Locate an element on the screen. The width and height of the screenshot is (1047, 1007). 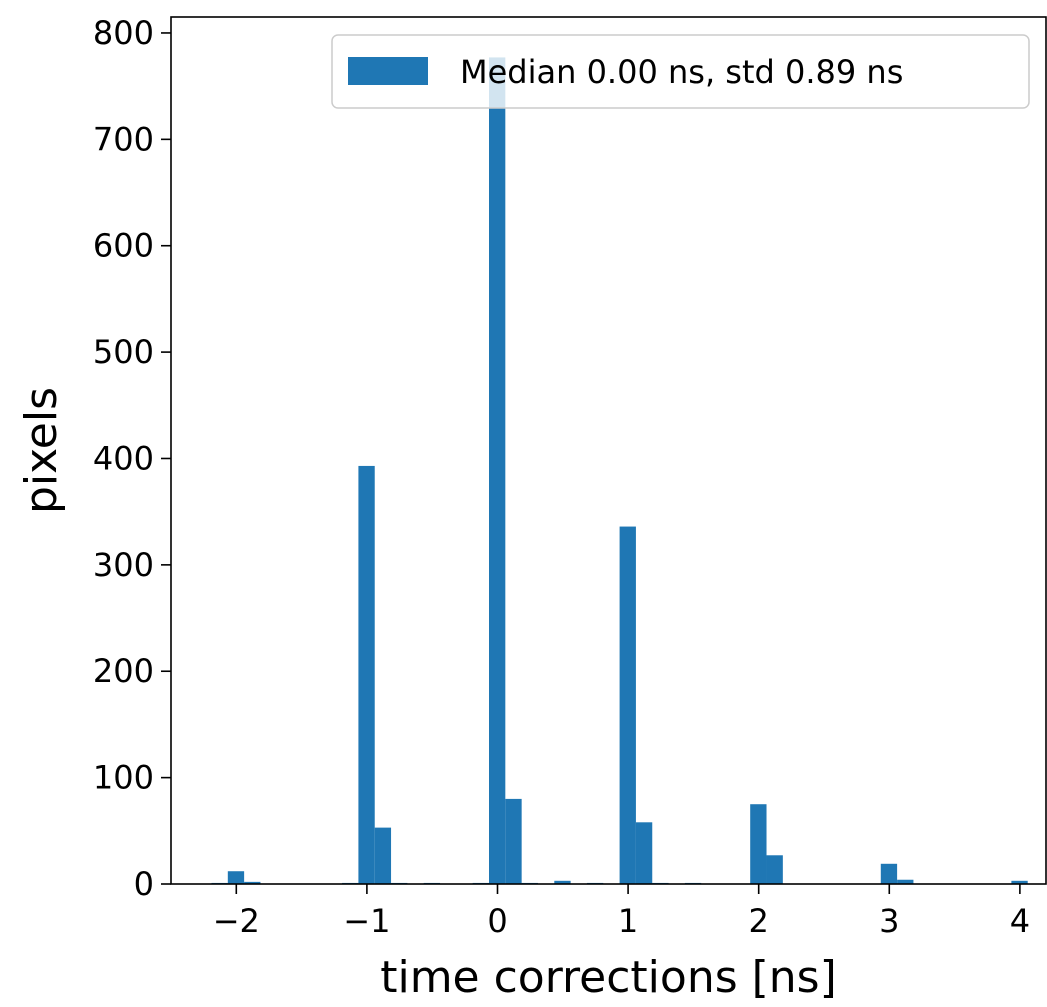
legend-swatch is located at coordinates (388, 71).